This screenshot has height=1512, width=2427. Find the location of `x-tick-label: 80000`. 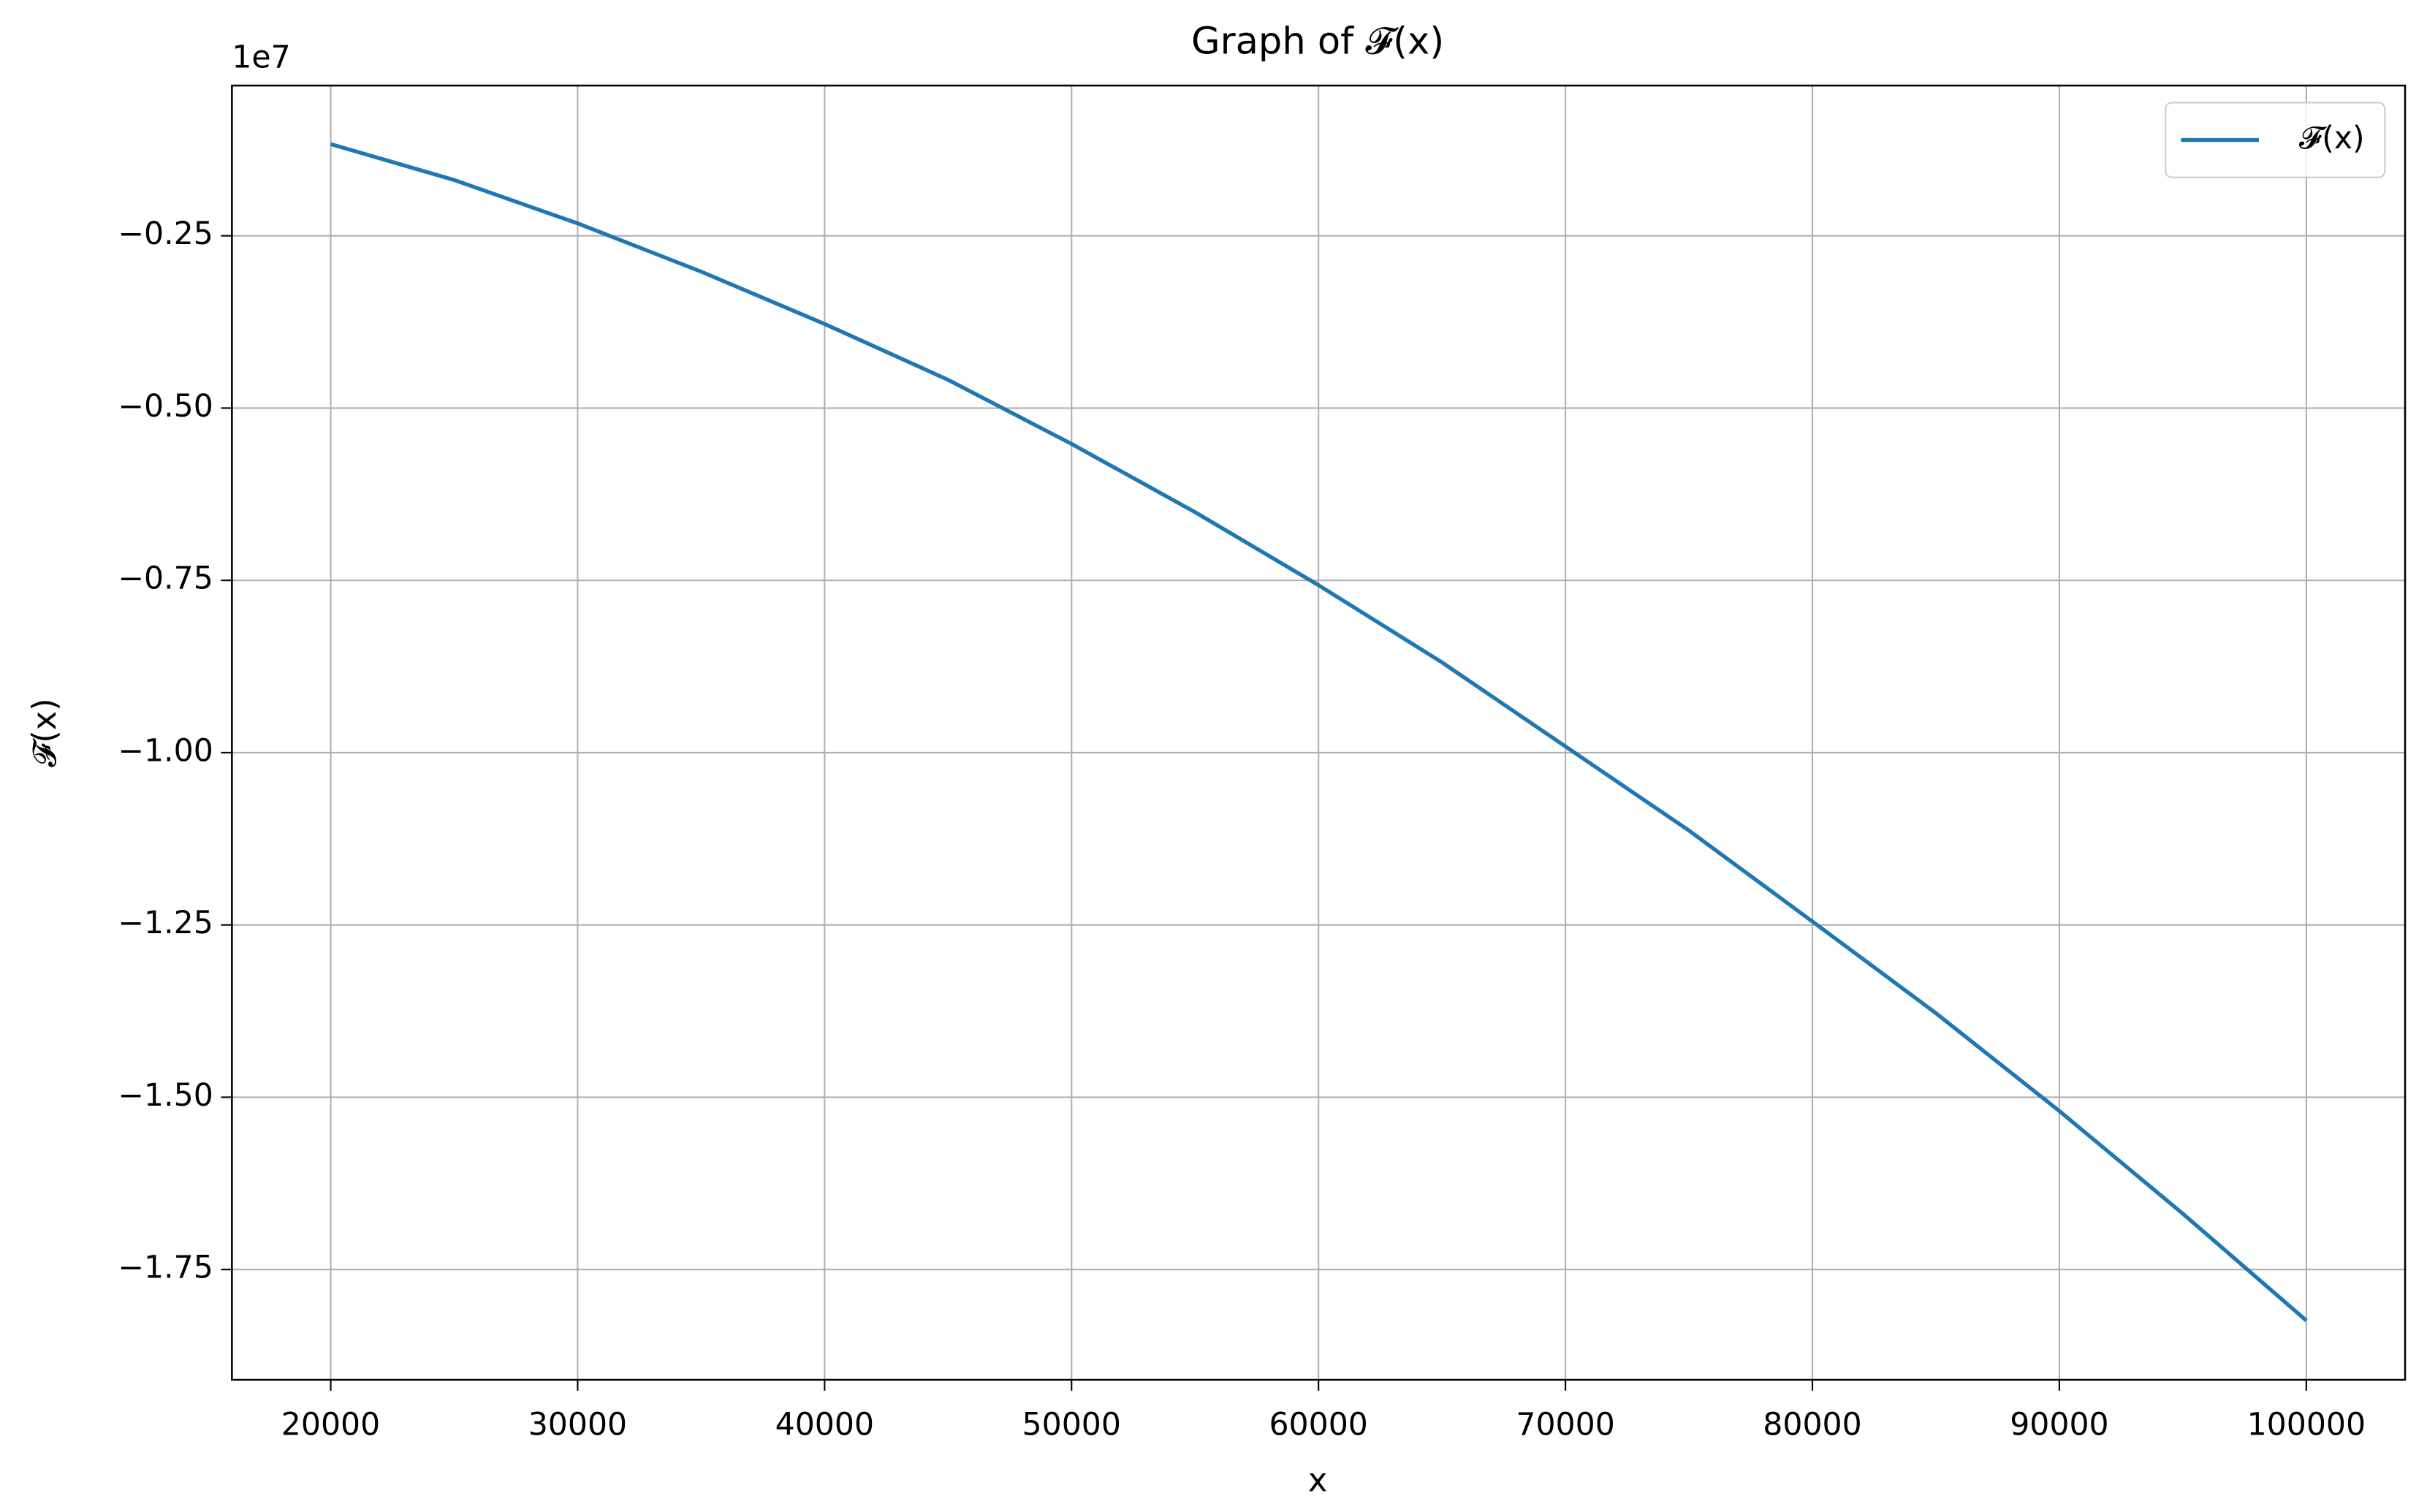

x-tick-label: 80000 is located at coordinates (1812, 1425).